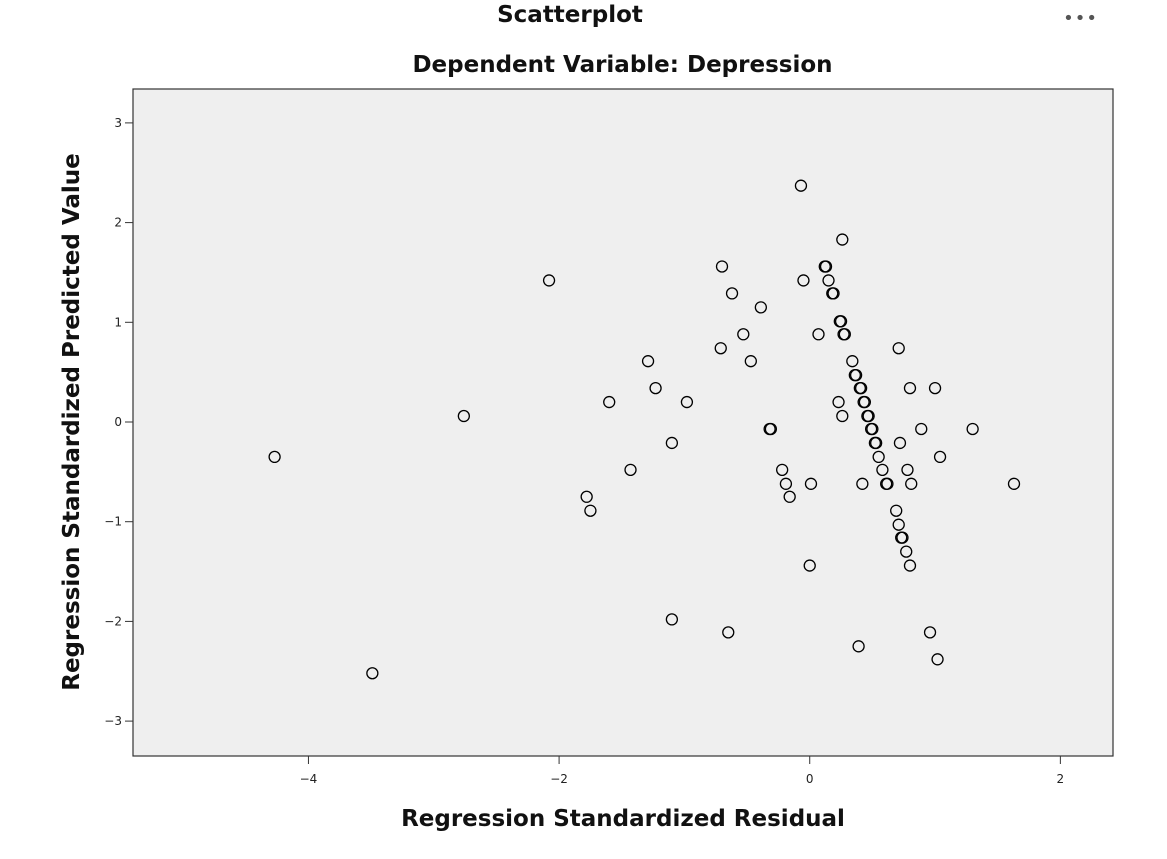 The height and width of the screenshot is (859, 1167). Describe the element at coordinates (118, 123) in the screenshot. I see `y-tick-label: 3` at that location.